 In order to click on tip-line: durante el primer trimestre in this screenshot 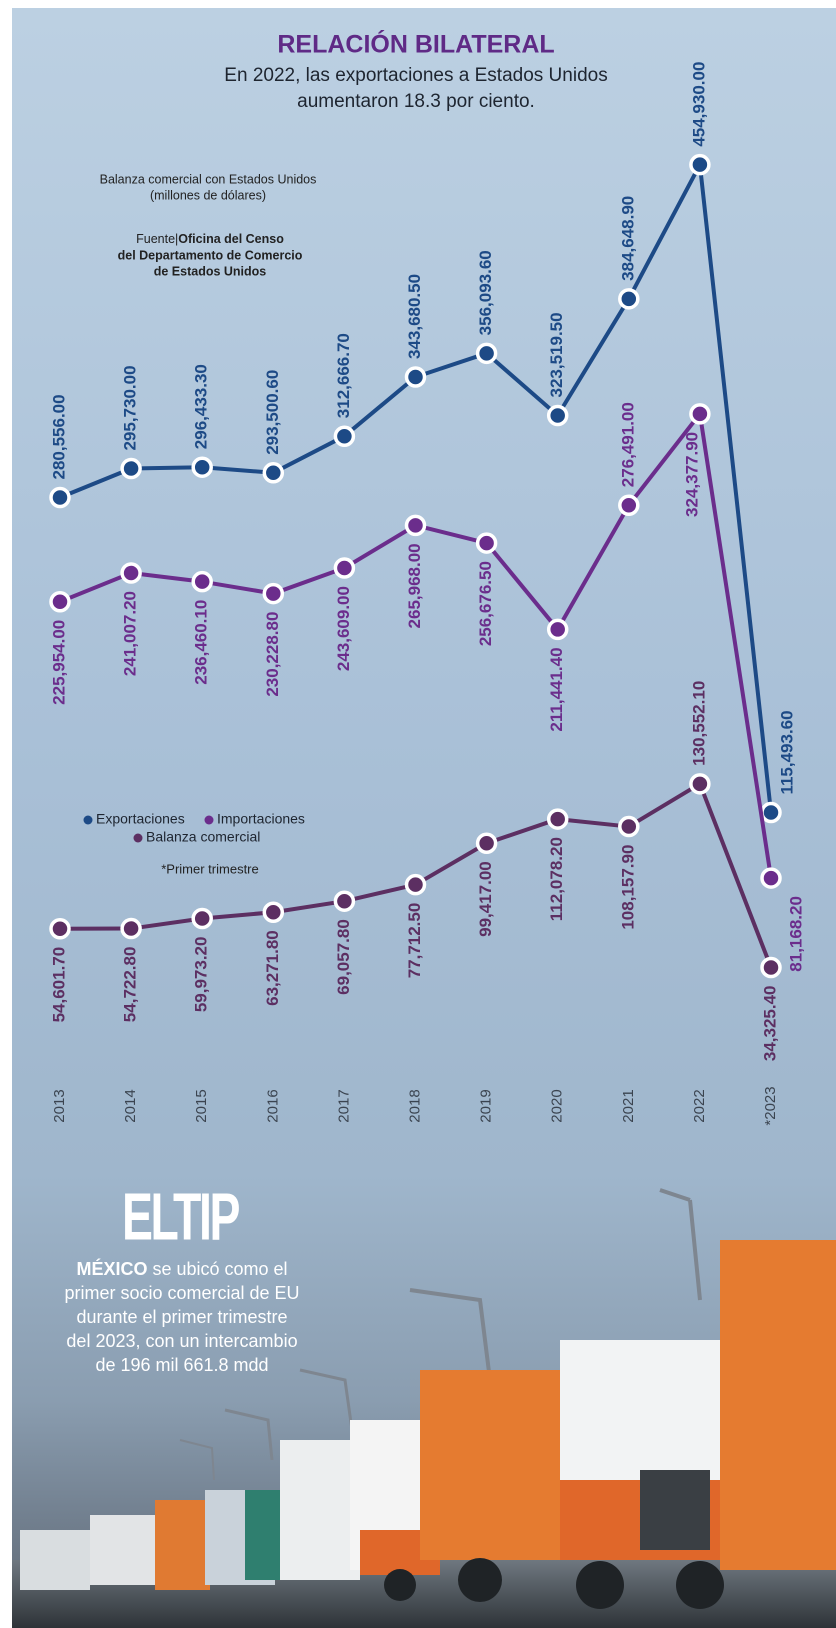, I will do `click(181, 1317)`.